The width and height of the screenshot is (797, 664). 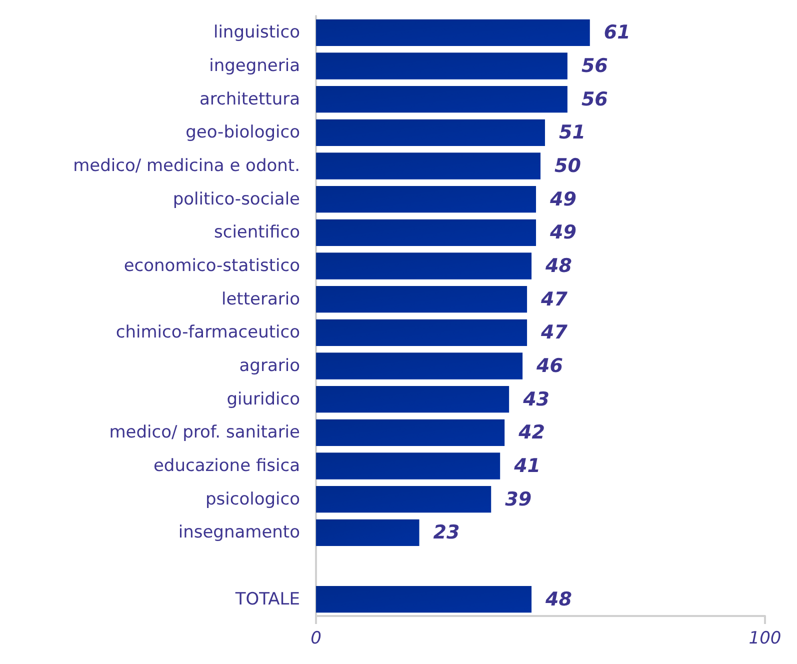 What do you see at coordinates (249, 99) in the screenshot?
I see `y-tick-label: architettura` at bounding box center [249, 99].